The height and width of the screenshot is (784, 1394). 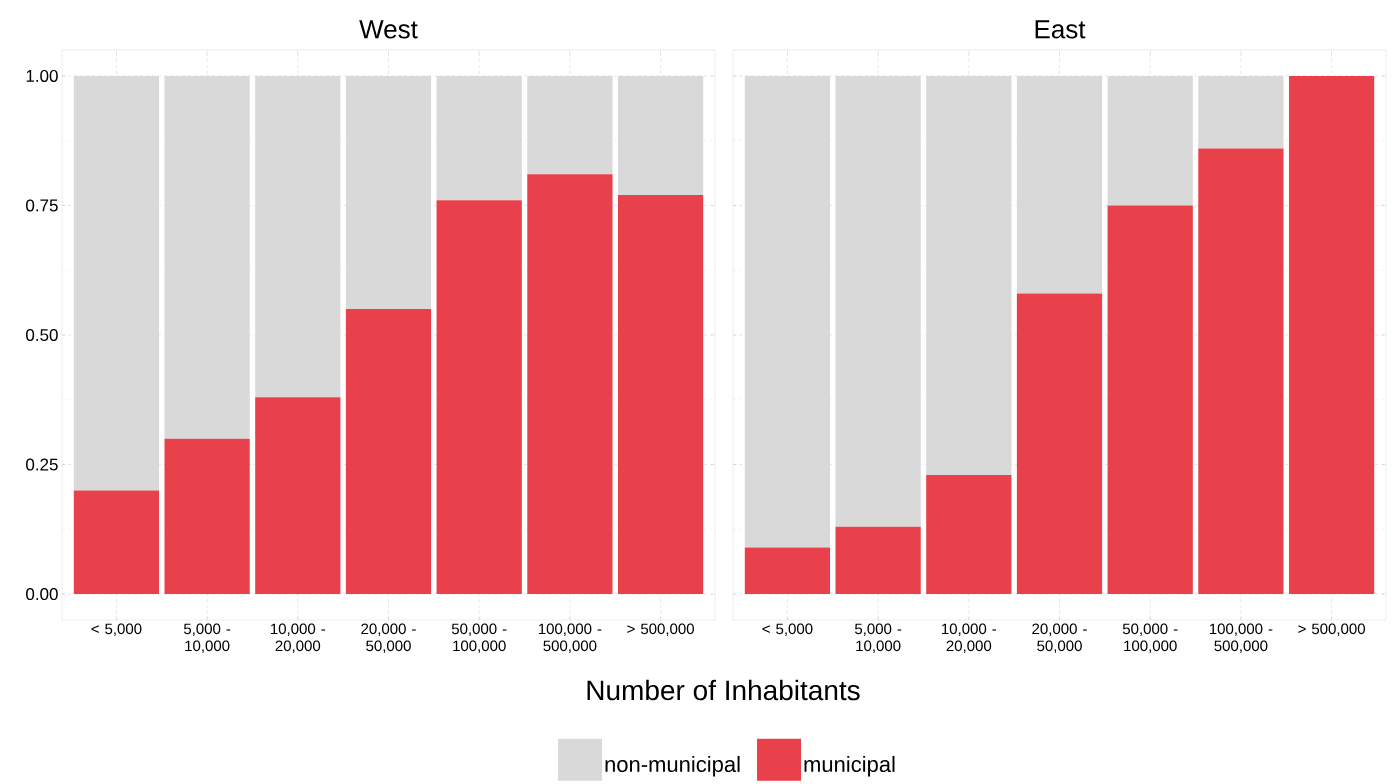 What do you see at coordinates (42, 205) in the screenshot?
I see `y-tick-label: 0.75` at bounding box center [42, 205].